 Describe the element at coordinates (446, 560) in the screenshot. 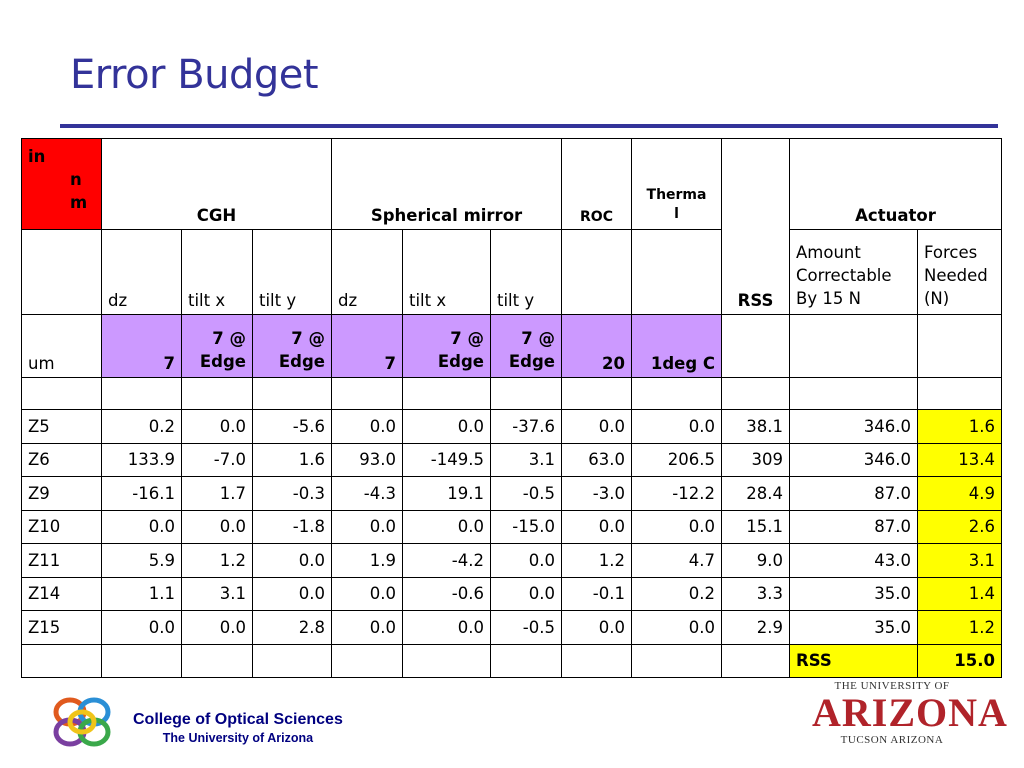

I see `value-cell: -4.2` at that location.